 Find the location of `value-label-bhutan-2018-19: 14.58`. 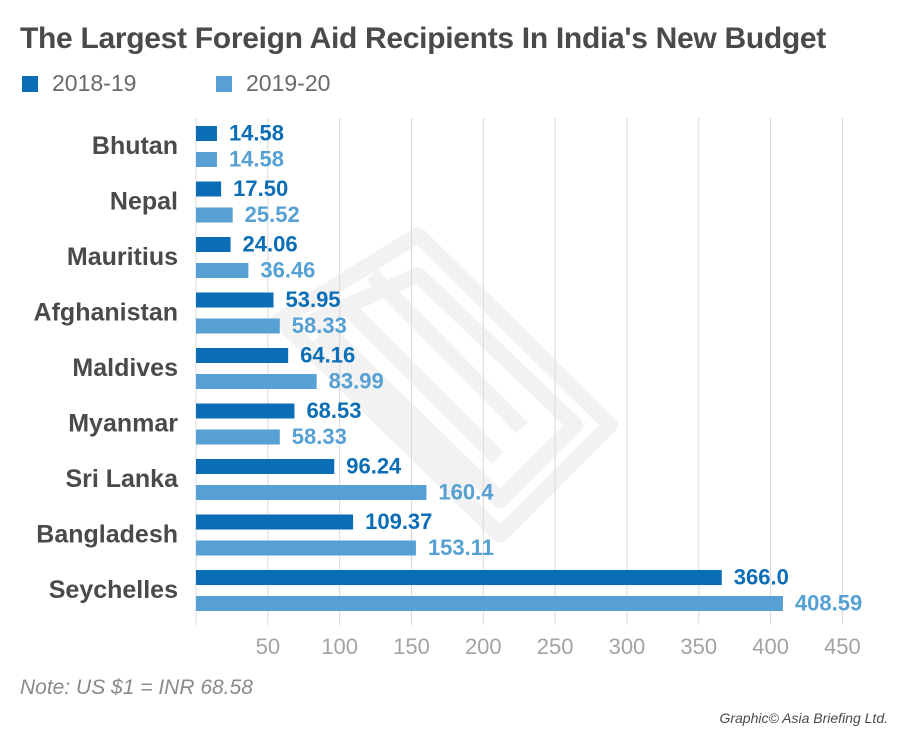

value-label-bhutan-2018-19: 14.58 is located at coordinates (256, 133).